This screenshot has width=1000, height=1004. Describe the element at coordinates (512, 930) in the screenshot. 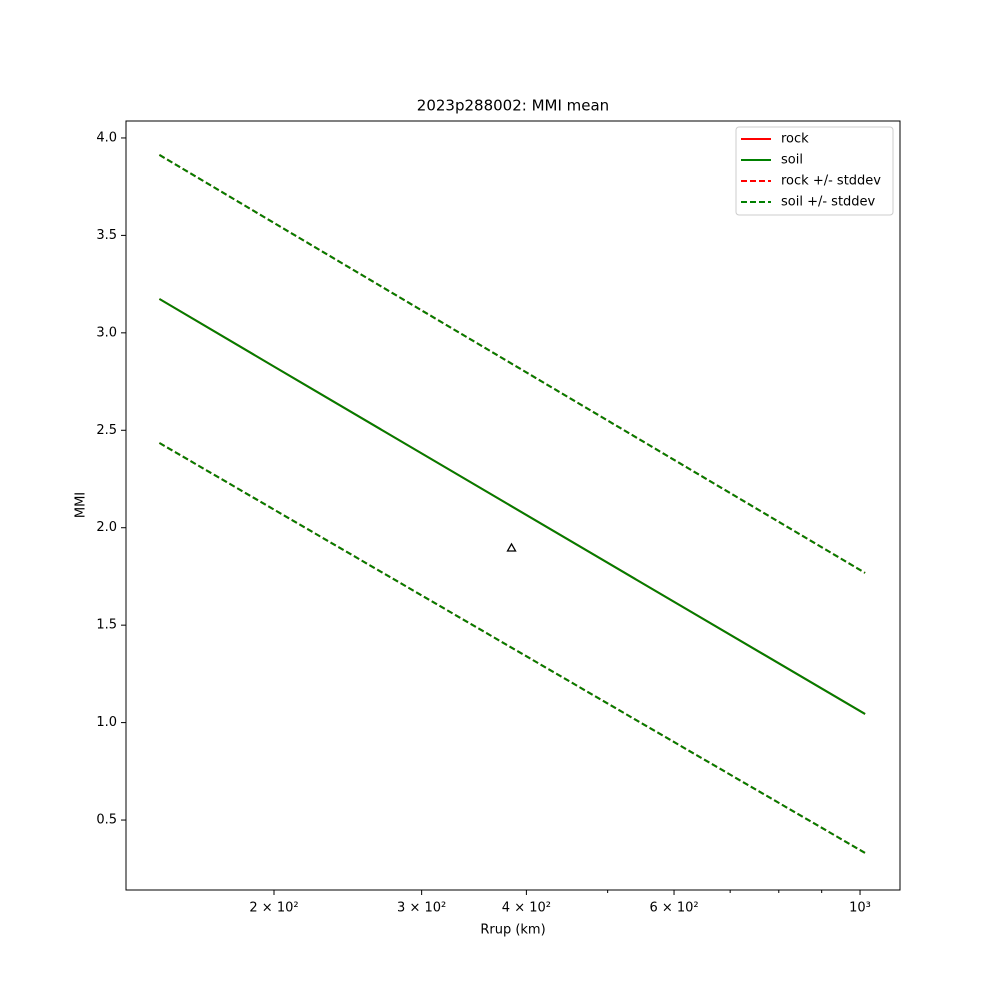

I see `x-axis-label: Rrup (km)` at that location.